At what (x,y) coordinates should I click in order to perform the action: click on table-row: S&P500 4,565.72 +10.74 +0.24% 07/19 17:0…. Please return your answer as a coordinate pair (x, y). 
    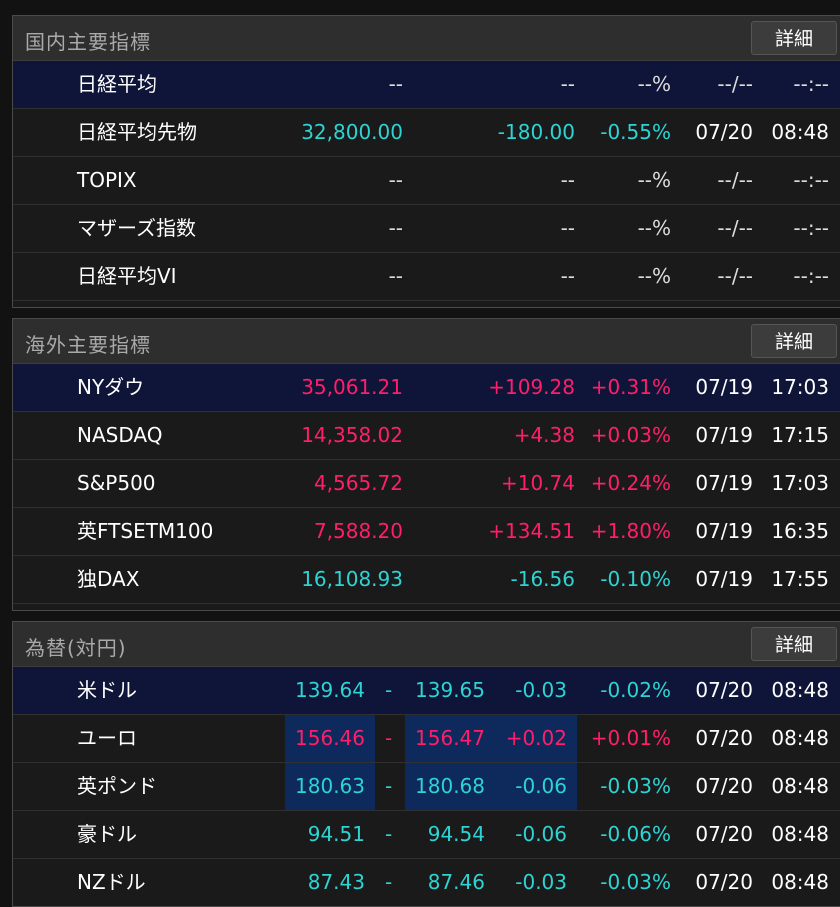
    Looking at the image, I should click on (426, 484).